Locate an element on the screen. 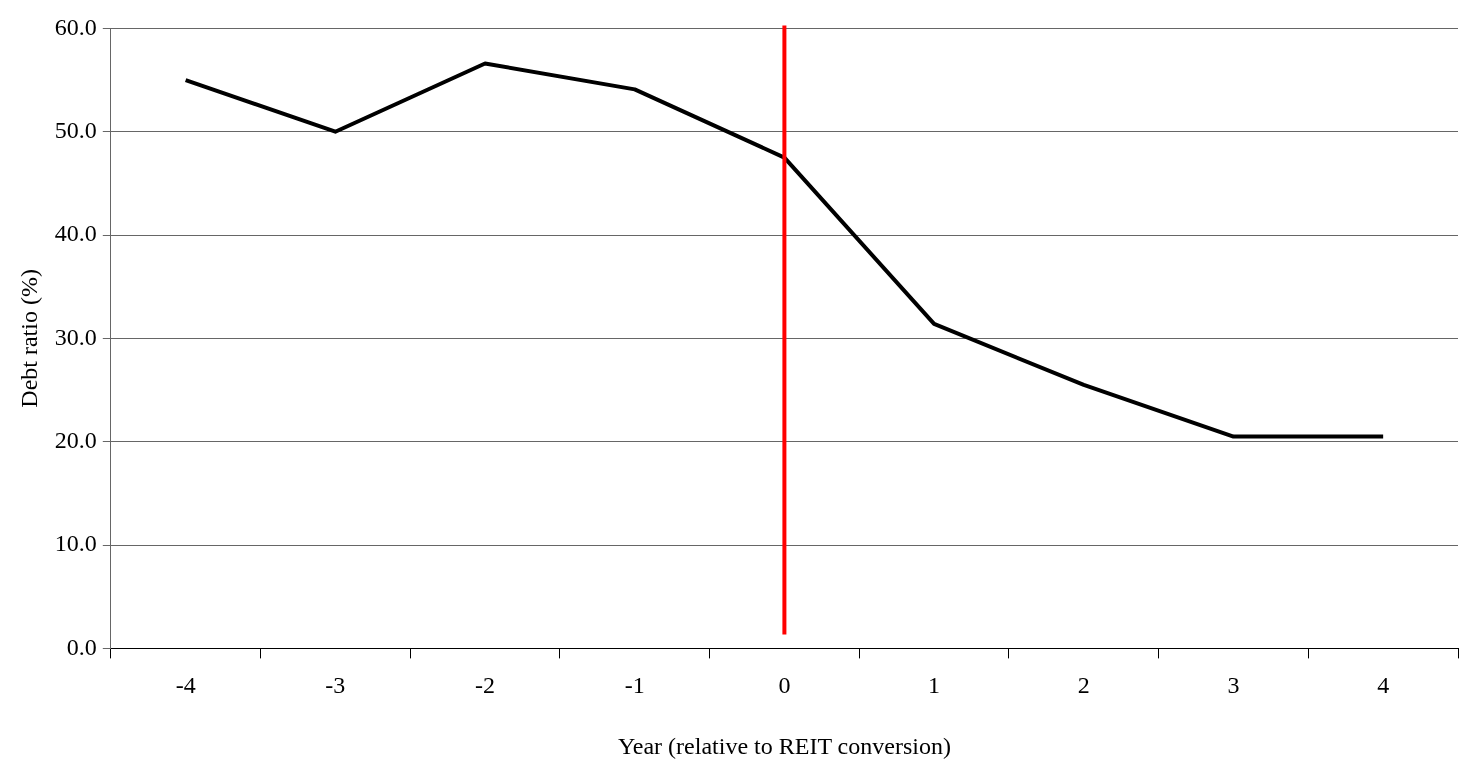 The width and height of the screenshot is (1474, 778). y-axis-title: Debt ratio (%) is located at coordinates (28, 338).